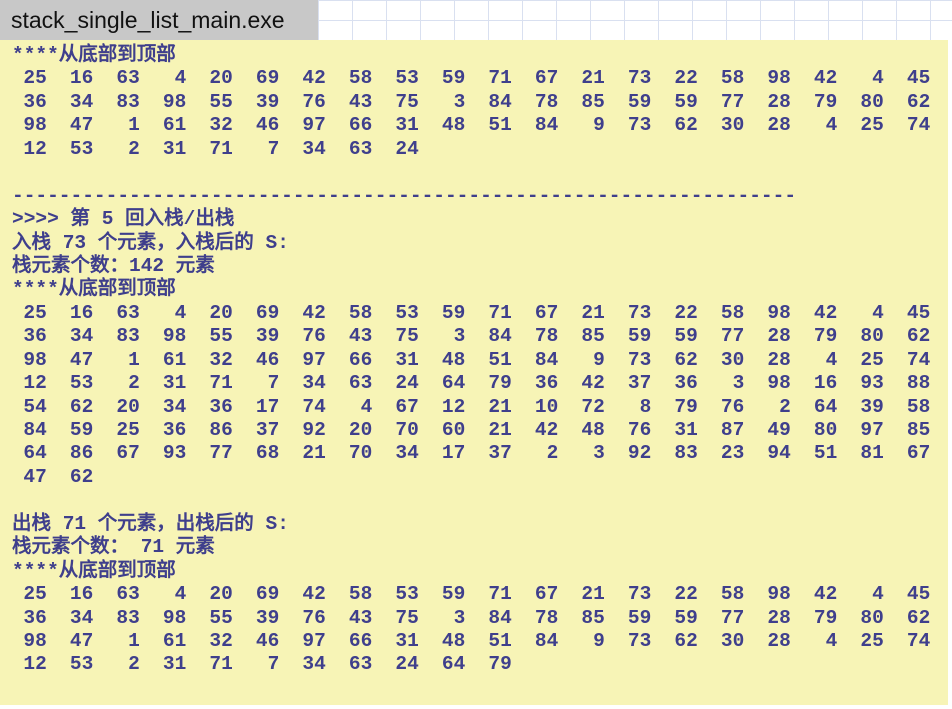 Image resolution: width=952 pixels, height=709 pixels. Describe the element at coordinates (407, 640) in the screenshot. I see `stack-value: 31` at that location.